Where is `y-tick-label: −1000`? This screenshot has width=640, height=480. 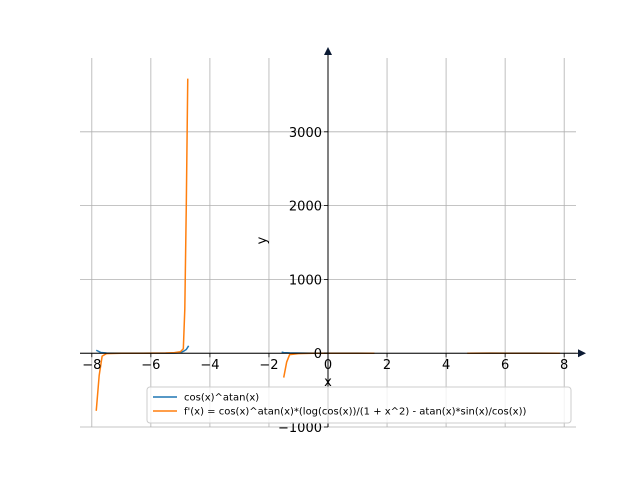 y-tick-label: −1000 is located at coordinates (300, 428).